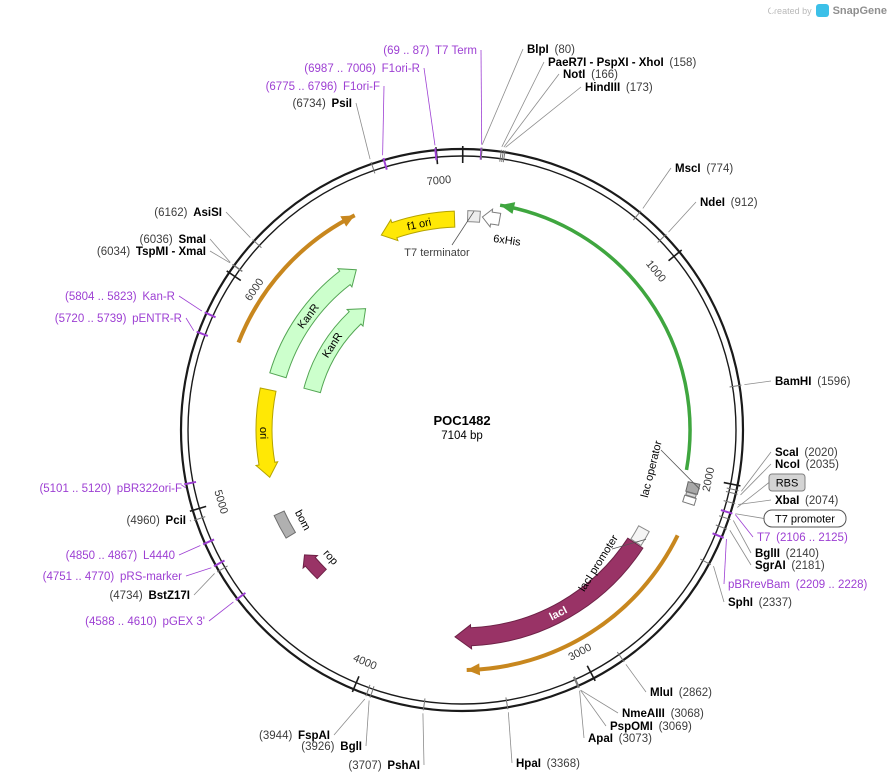  Describe the element at coordinates (680, 469) in the screenshot. I see `feature-leader-lac-operator` at that location.